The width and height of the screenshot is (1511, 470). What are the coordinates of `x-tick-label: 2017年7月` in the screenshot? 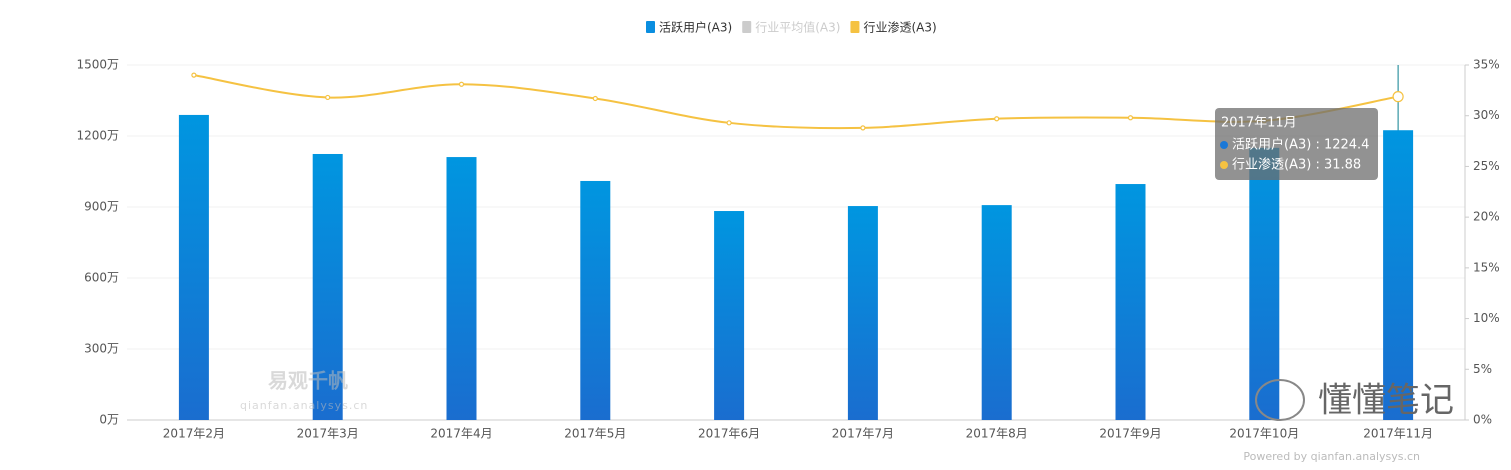 It's located at (863, 434).